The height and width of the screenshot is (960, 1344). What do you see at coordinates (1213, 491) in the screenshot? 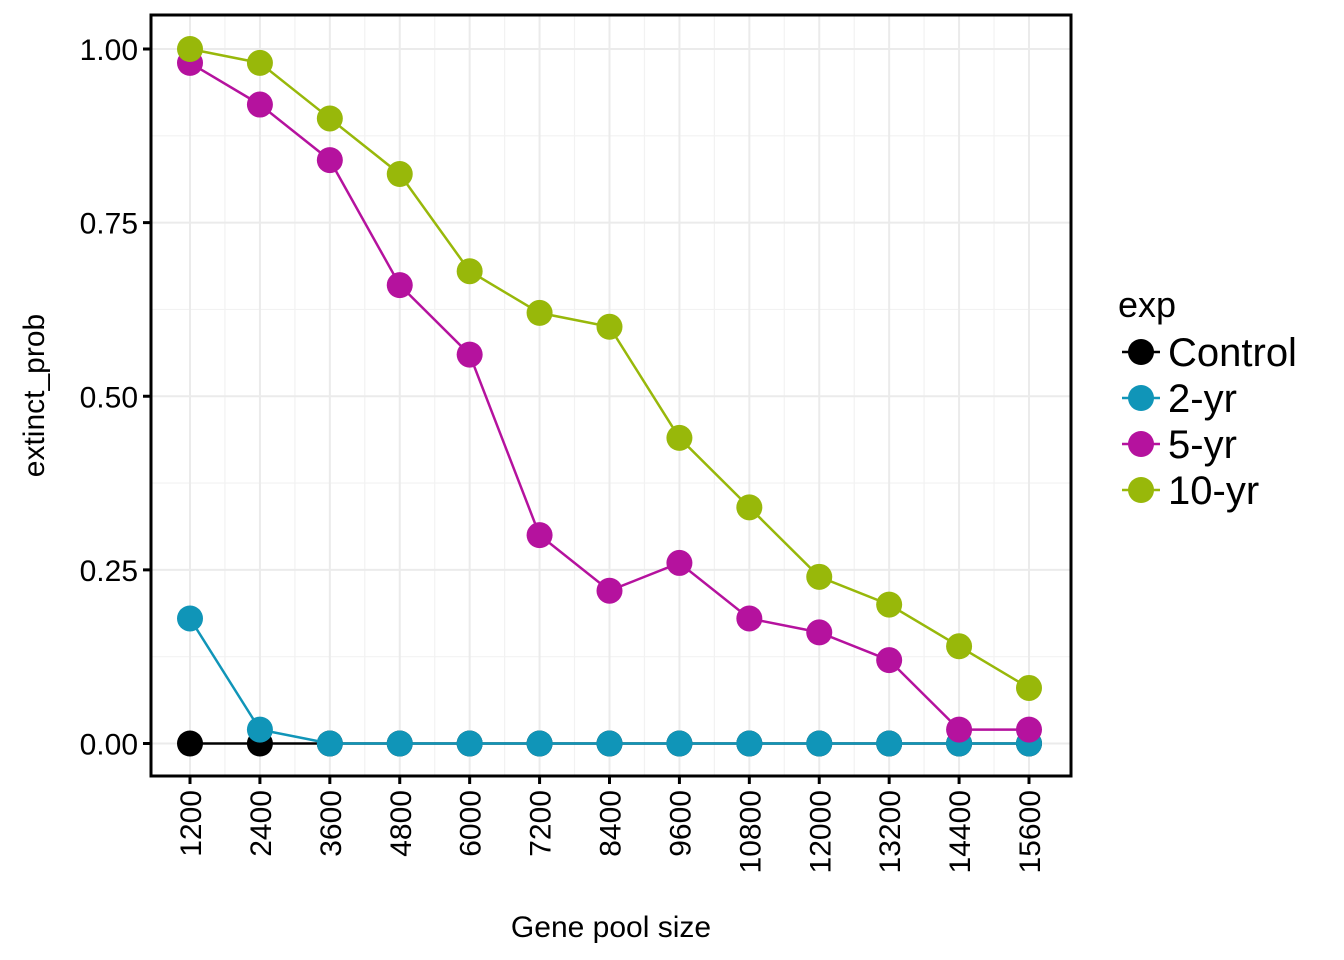
I see `legend-label: 10-yr` at bounding box center [1213, 491].